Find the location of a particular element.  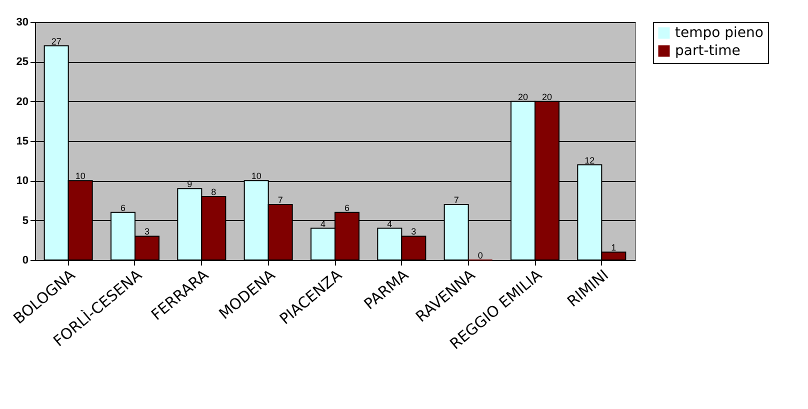

y-tick-label: 0 is located at coordinates (25, 260).